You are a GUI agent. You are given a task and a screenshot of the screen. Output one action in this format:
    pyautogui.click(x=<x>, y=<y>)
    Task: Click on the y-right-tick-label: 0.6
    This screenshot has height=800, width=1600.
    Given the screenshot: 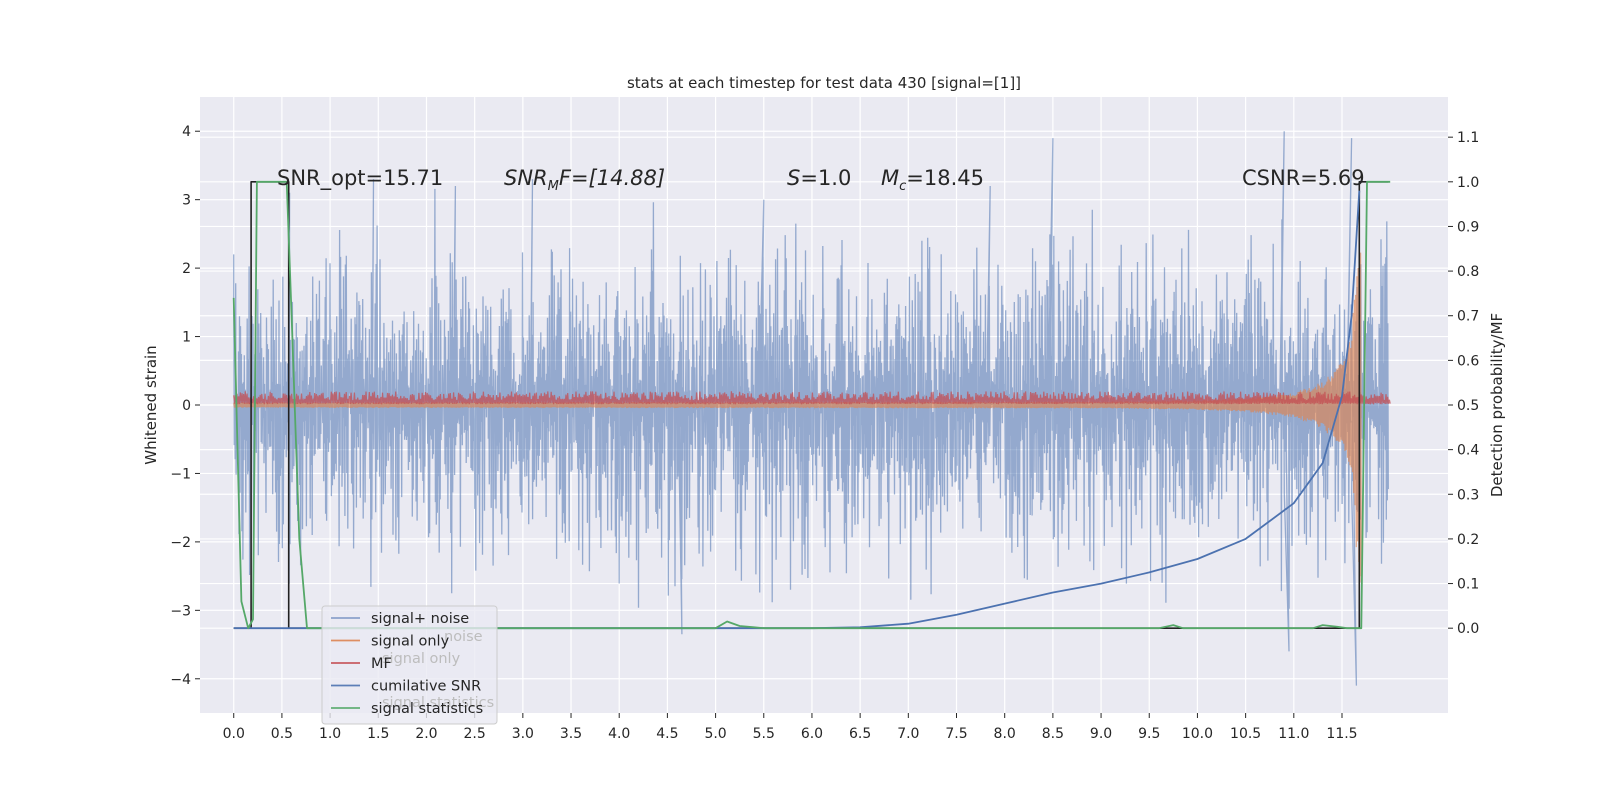 What is the action you would take?
    pyautogui.click(x=1468, y=361)
    